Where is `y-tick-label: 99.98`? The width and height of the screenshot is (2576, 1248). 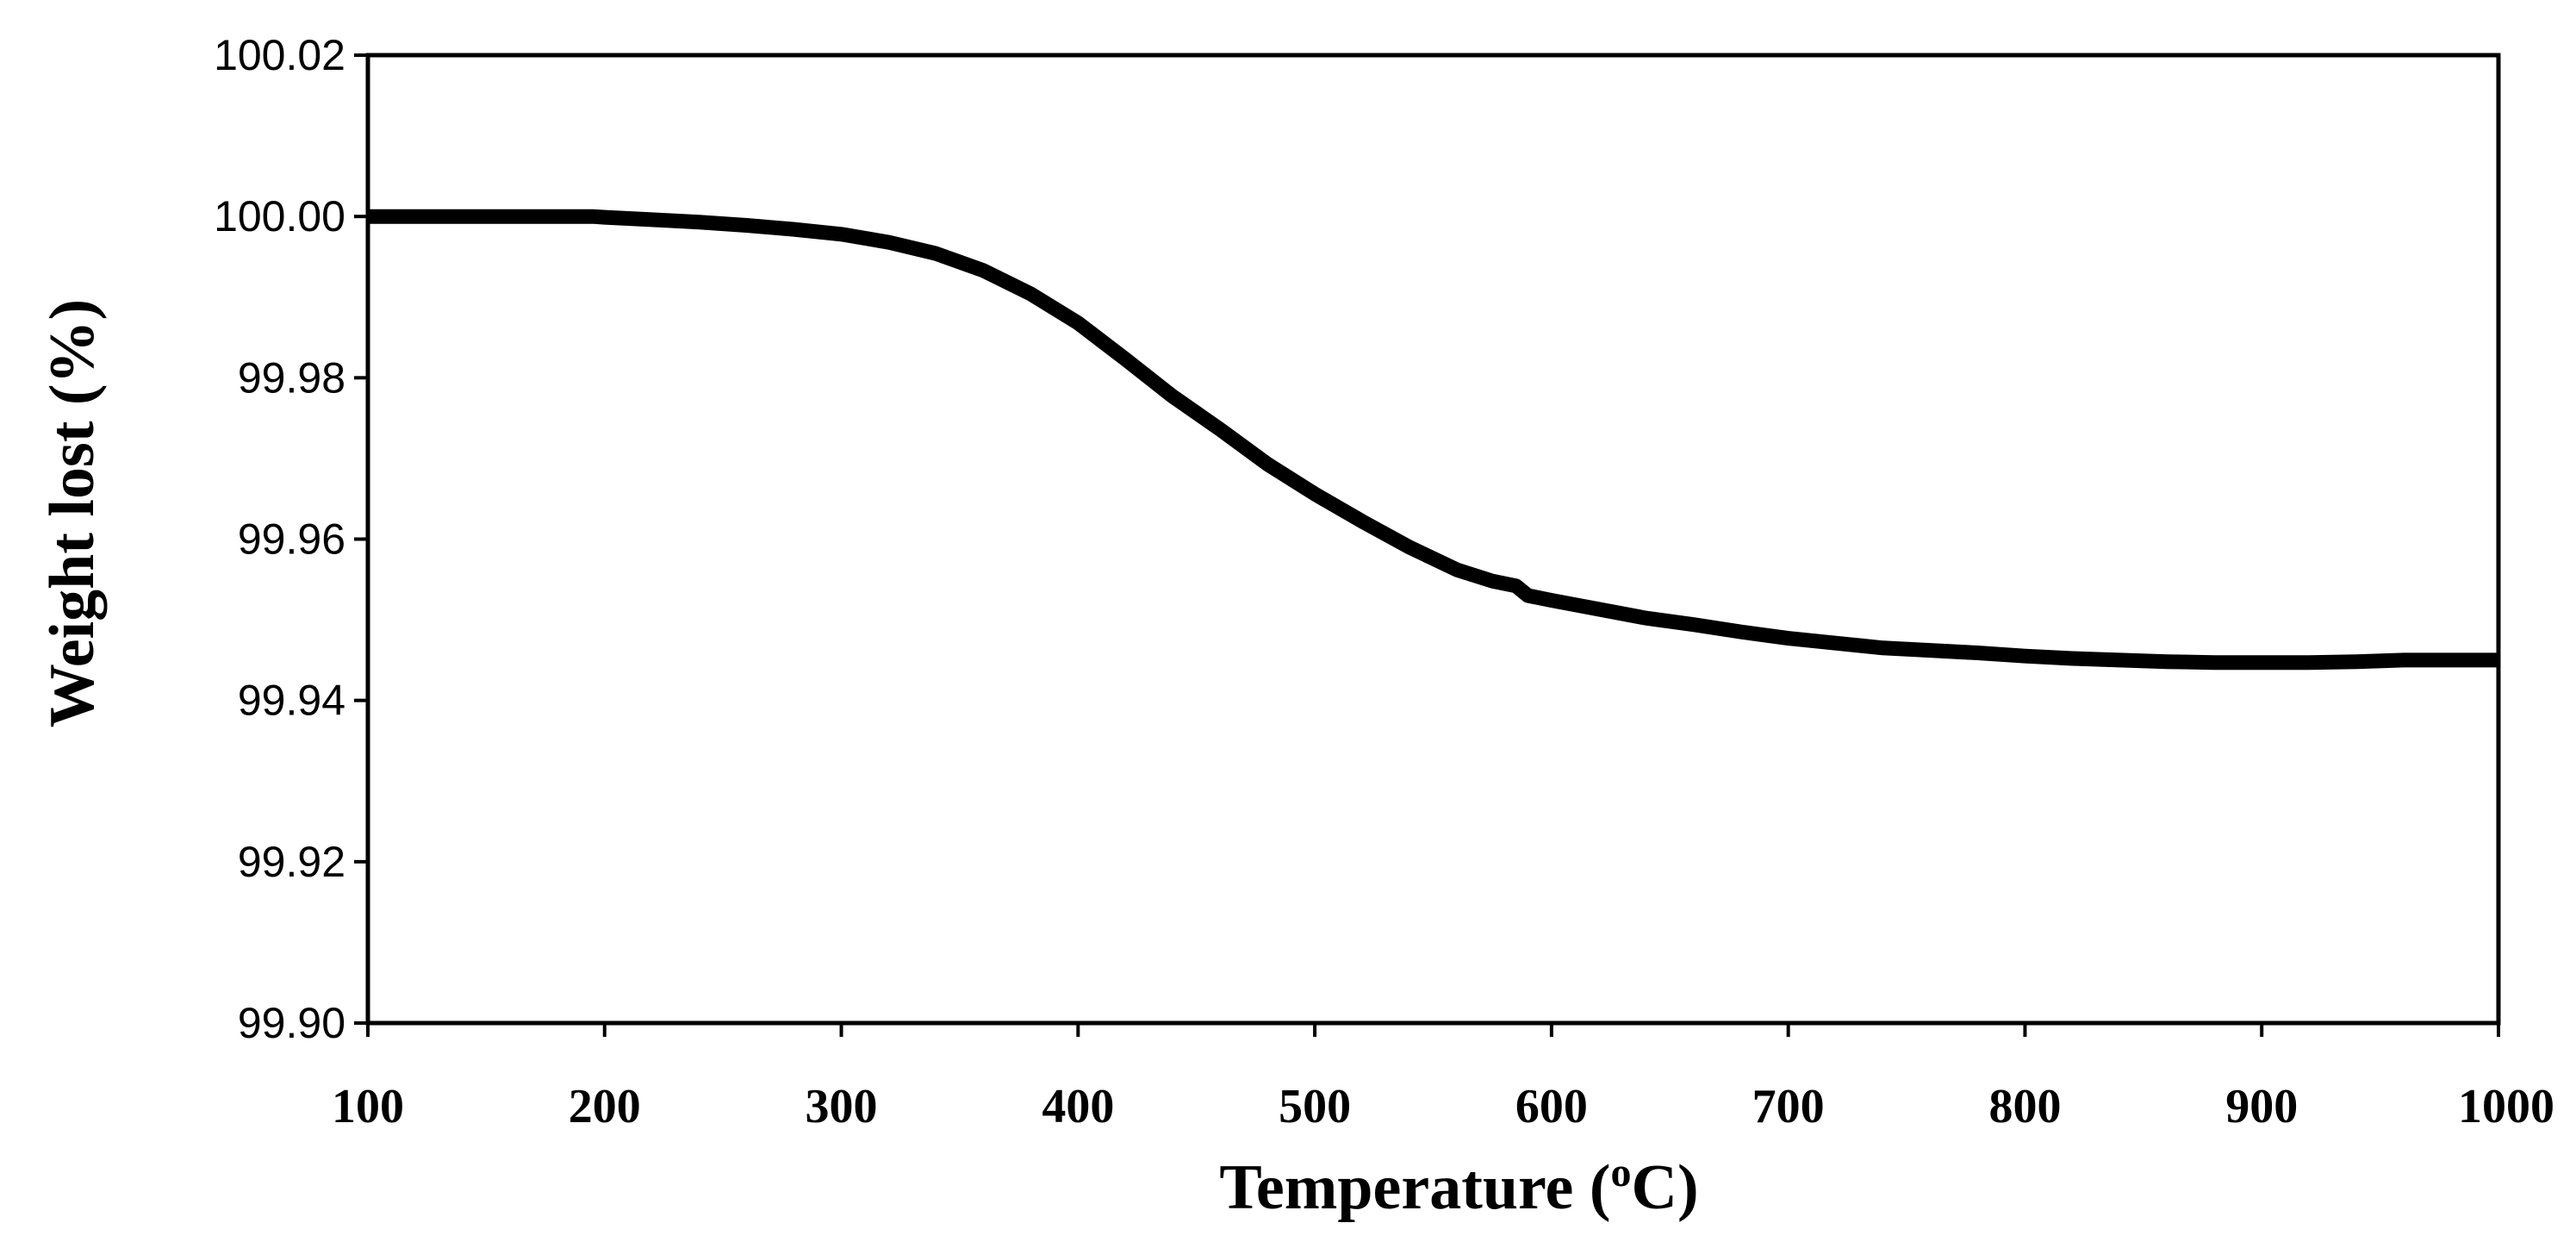
y-tick-label: 99.98 is located at coordinates (292, 378).